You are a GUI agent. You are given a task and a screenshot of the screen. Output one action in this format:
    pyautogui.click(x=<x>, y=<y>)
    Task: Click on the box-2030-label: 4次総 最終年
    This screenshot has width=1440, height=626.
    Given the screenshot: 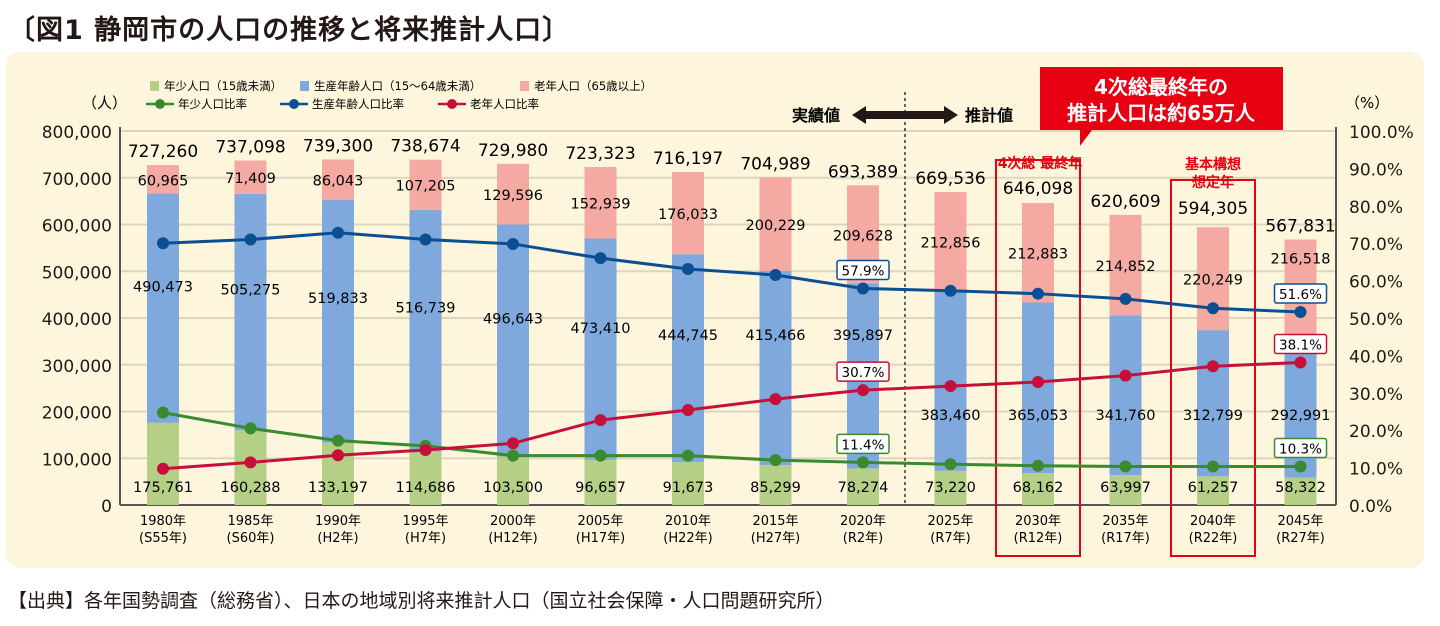 What is the action you would take?
    pyautogui.click(x=1040, y=163)
    